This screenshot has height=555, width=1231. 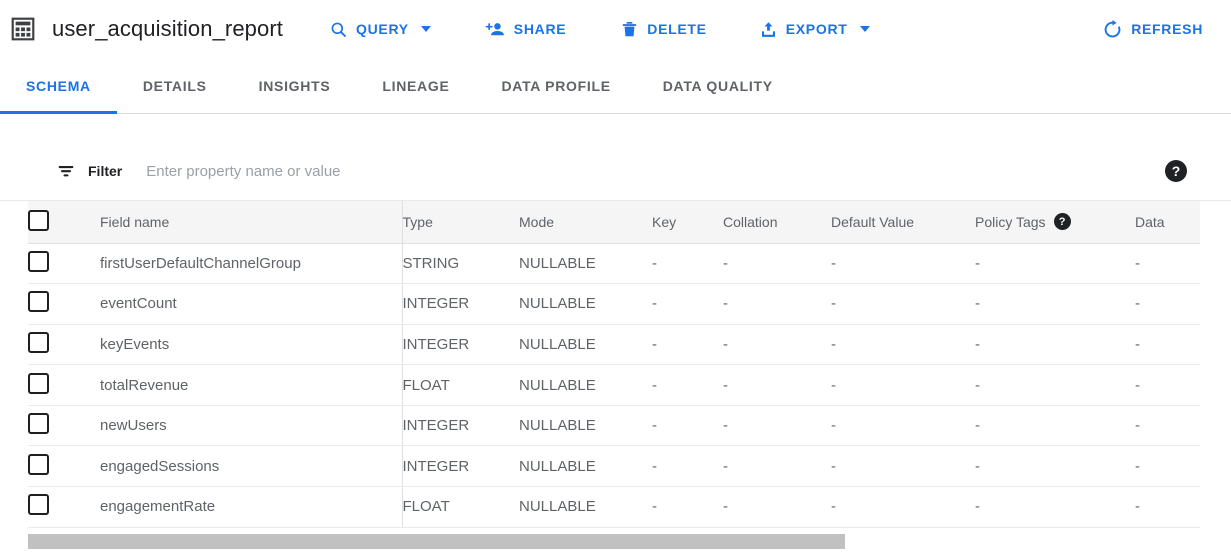 What do you see at coordinates (251, 426) in the screenshot?
I see `cell-field-name: newUsers` at bounding box center [251, 426].